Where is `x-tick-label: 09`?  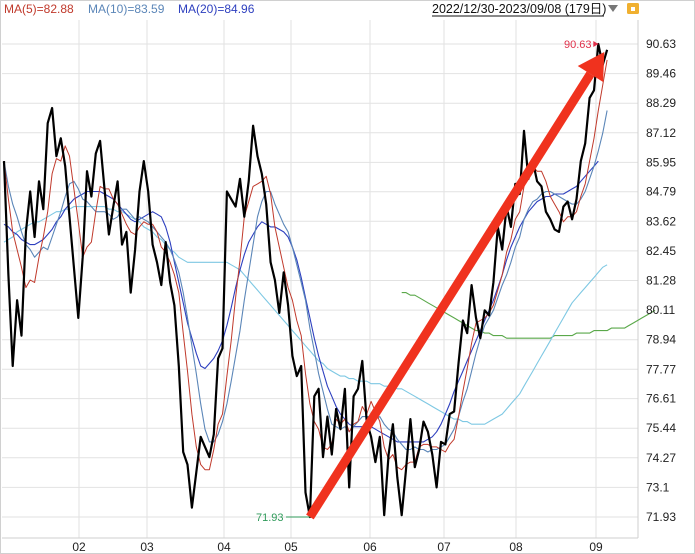
x-tick-label: 09 is located at coordinates (596, 547).